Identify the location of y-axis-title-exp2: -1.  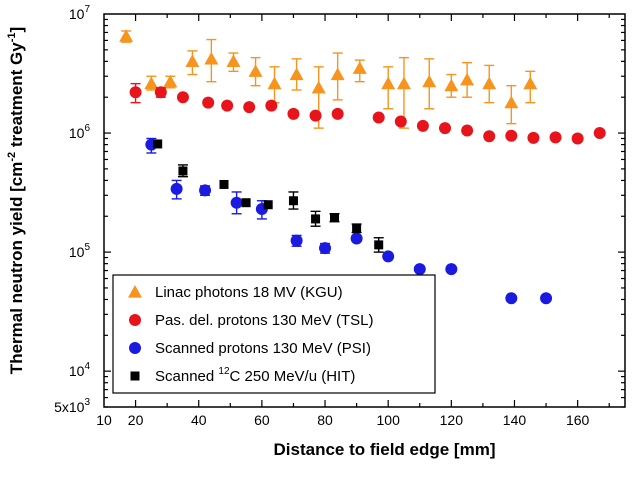
(12, 37).